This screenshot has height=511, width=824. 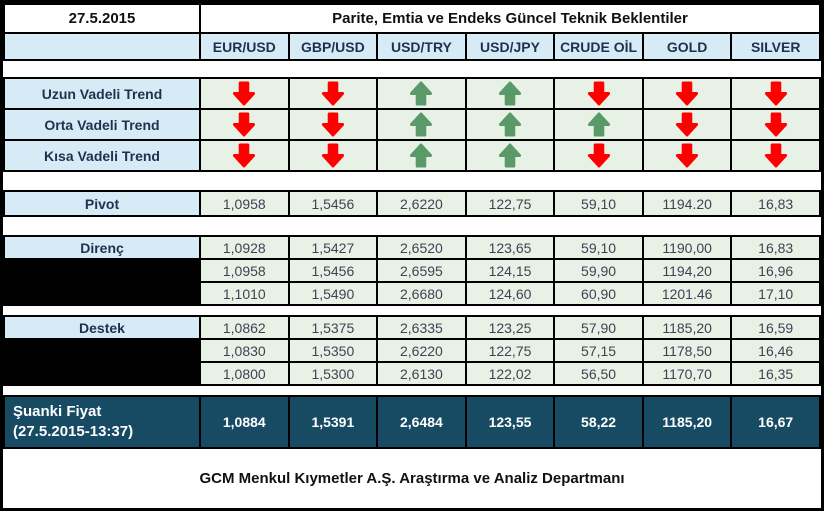 I want to click on current-value: 123,55, so click(x=510, y=422).